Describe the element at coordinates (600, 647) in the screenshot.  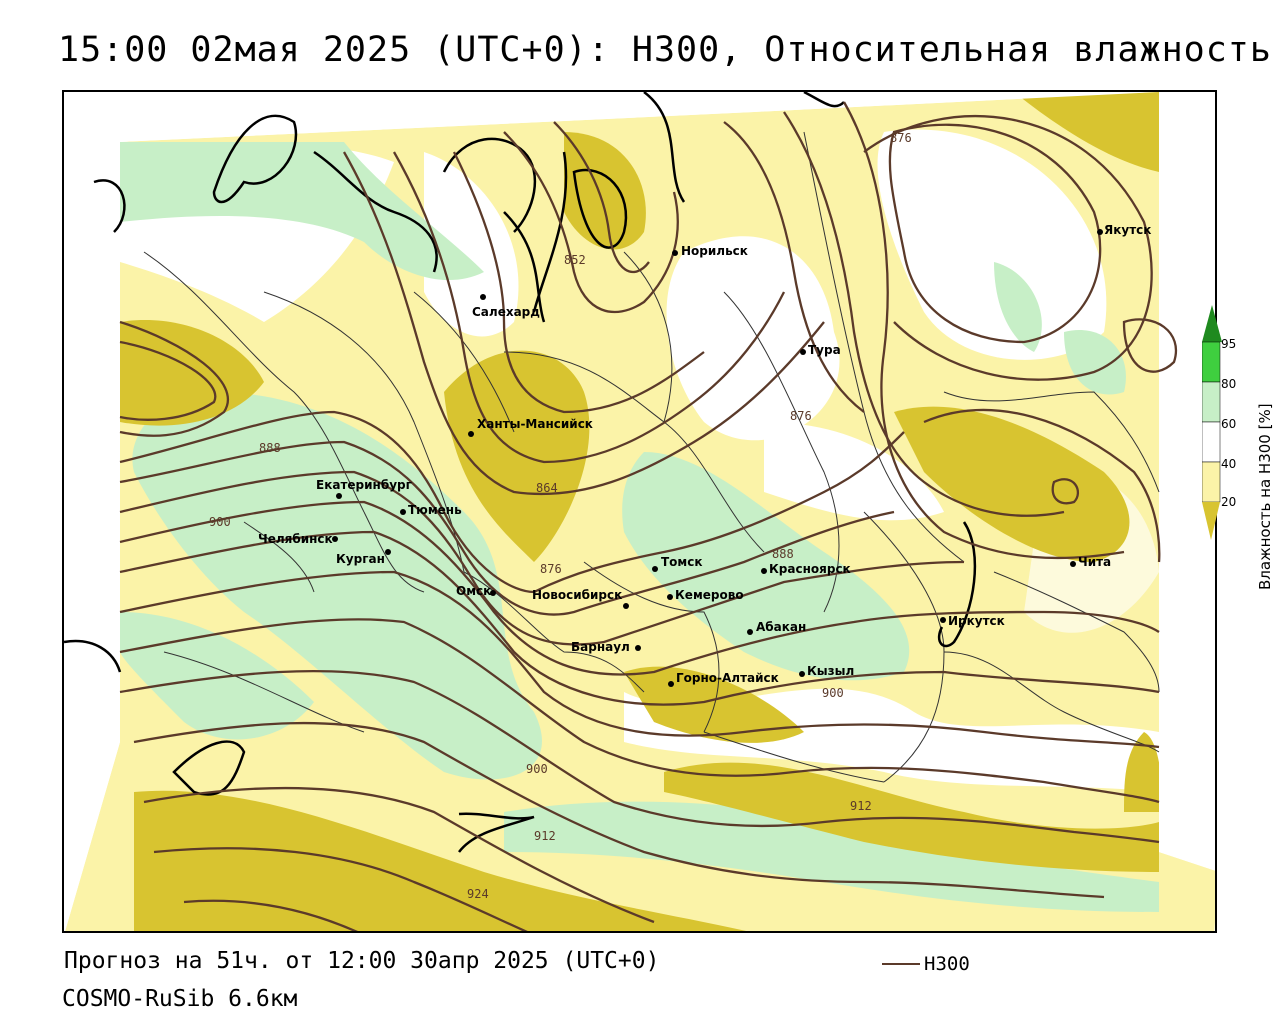
I see `city-label: Барнаул` at that location.